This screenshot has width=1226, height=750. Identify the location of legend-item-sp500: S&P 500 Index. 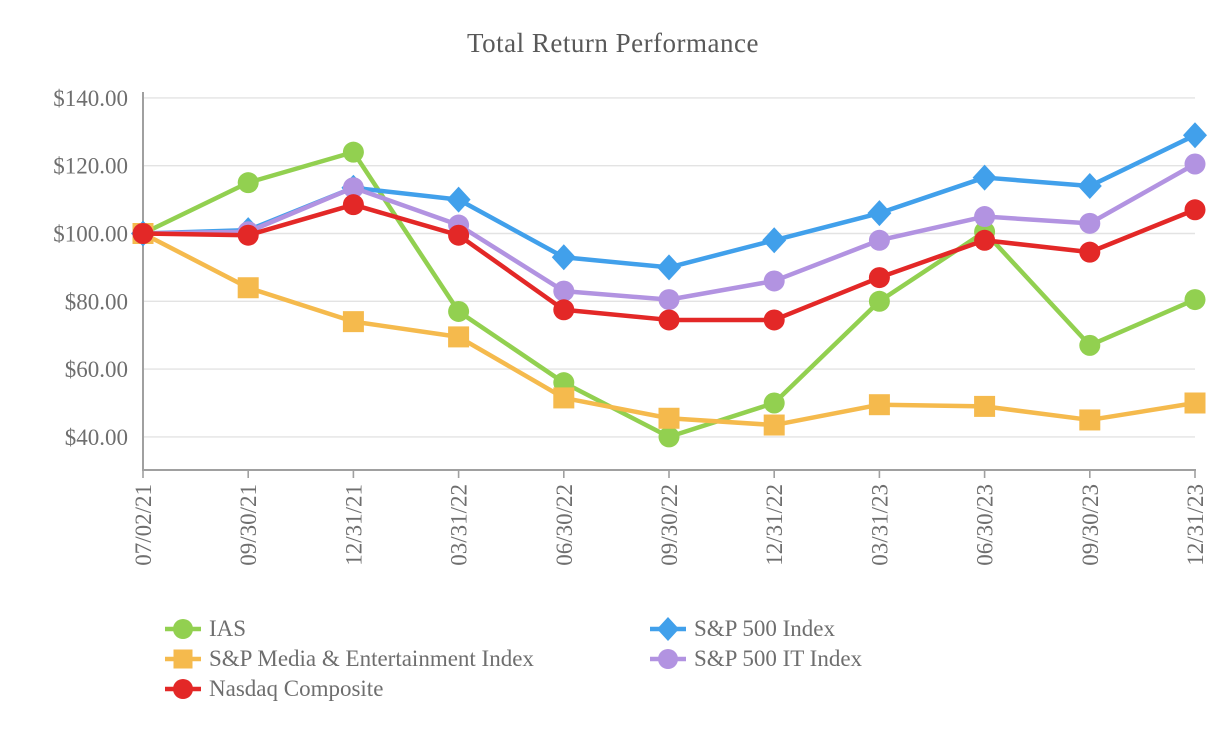
(756, 629).